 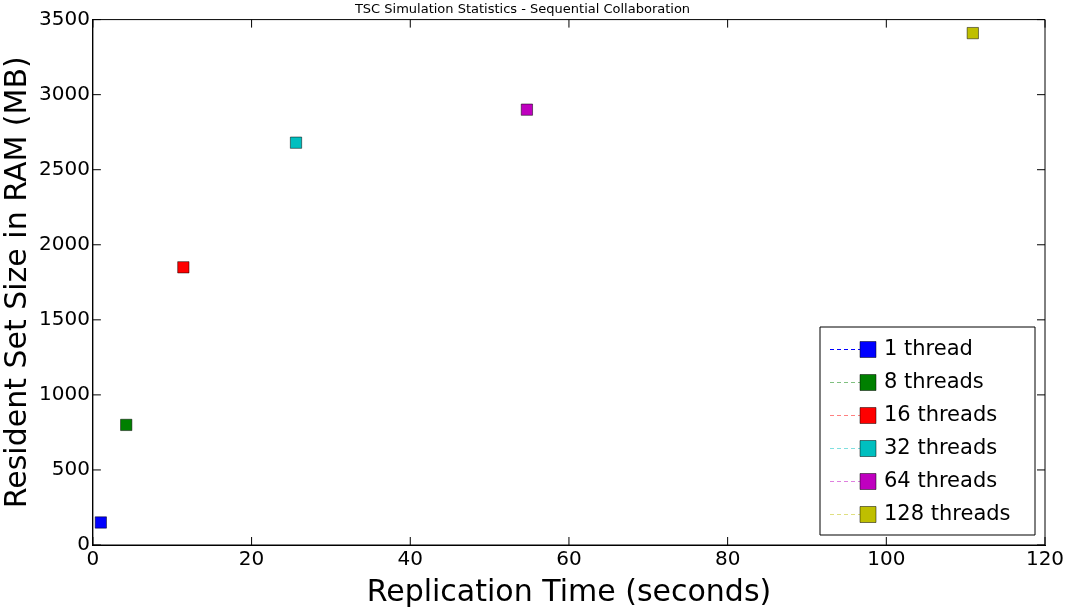 I want to click on x-tick-label: 20, so click(x=251, y=558).